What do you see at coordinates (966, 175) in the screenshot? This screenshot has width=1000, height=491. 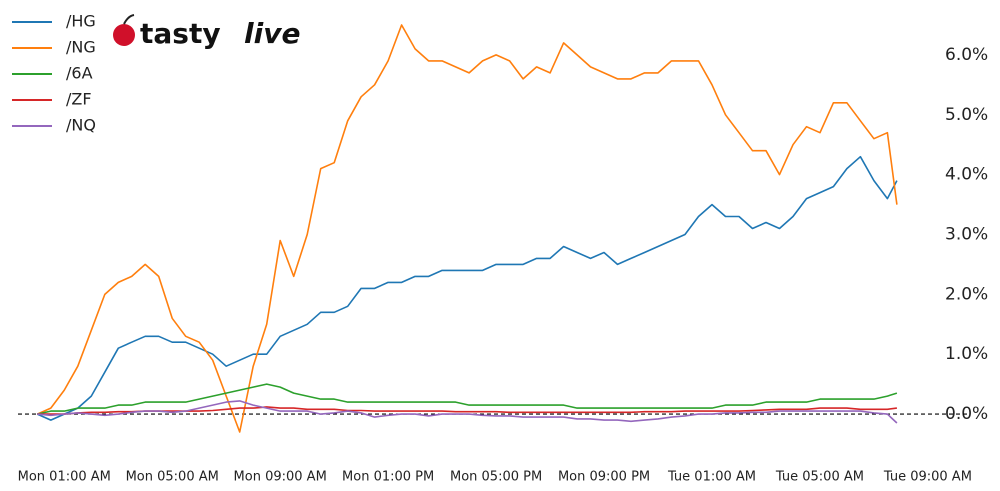 I see `y-tick-label: 4.0%` at bounding box center [966, 175].